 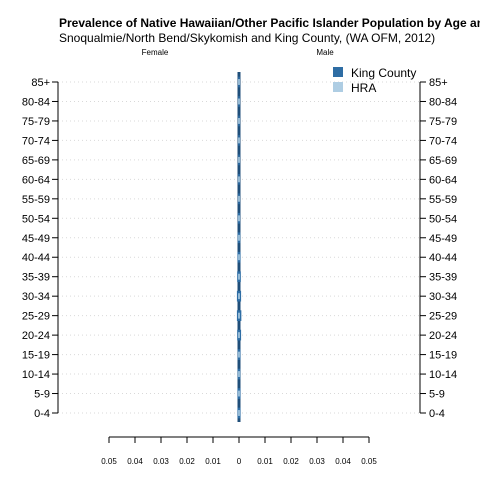 What do you see at coordinates (443, 356) in the screenshot?
I see `y-tick-label-right: 15-19` at bounding box center [443, 356].